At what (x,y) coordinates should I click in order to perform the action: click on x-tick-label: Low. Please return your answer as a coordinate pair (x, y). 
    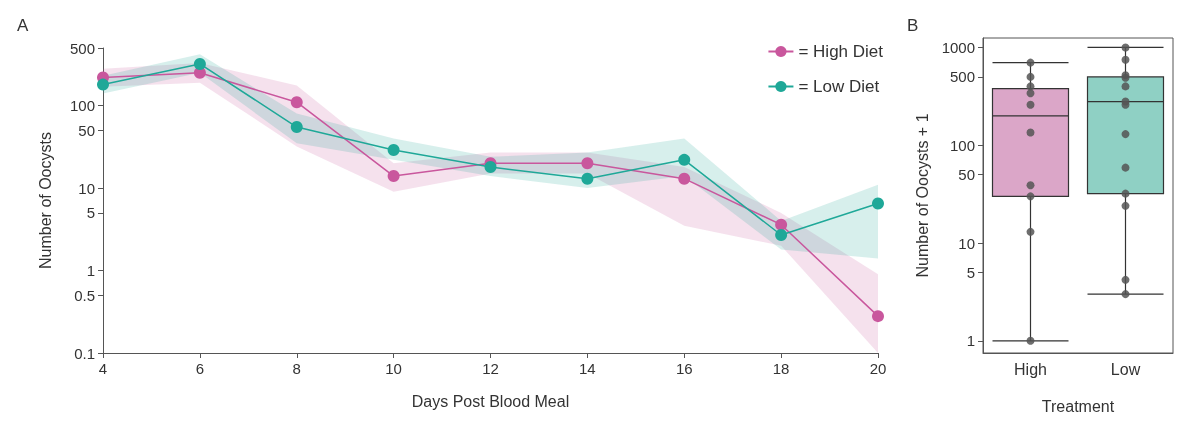
    Looking at the image, I should click on (1125, 369).